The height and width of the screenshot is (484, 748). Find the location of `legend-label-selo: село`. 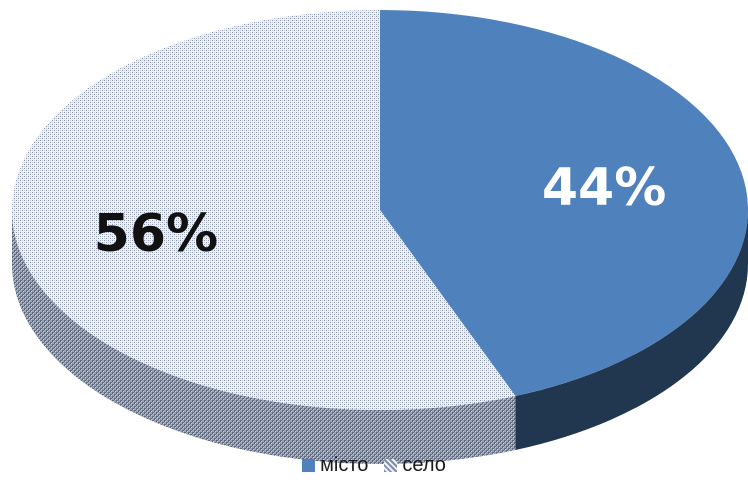

legend-label-selo: село is located at coordinates (424, 464).